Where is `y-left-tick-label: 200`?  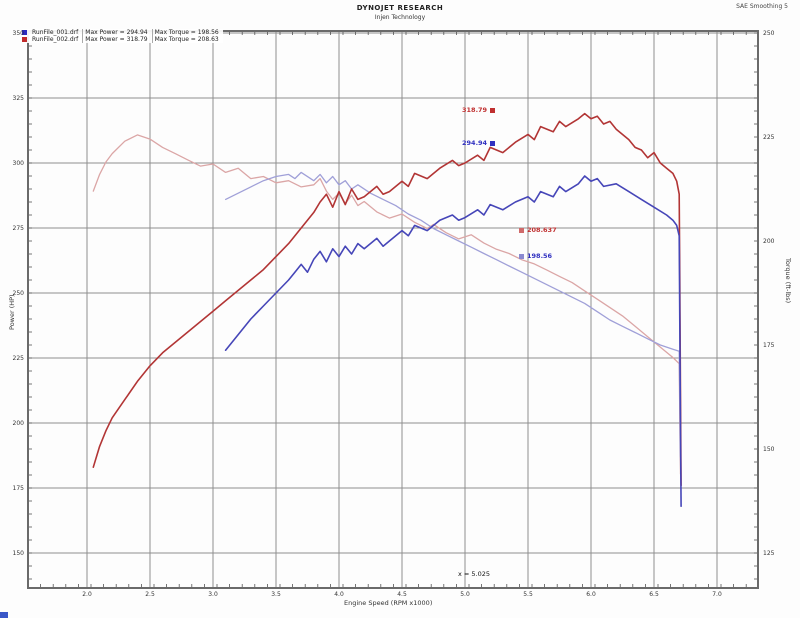 y-left-tick-label: 200 is located at coordinates (18, 423).